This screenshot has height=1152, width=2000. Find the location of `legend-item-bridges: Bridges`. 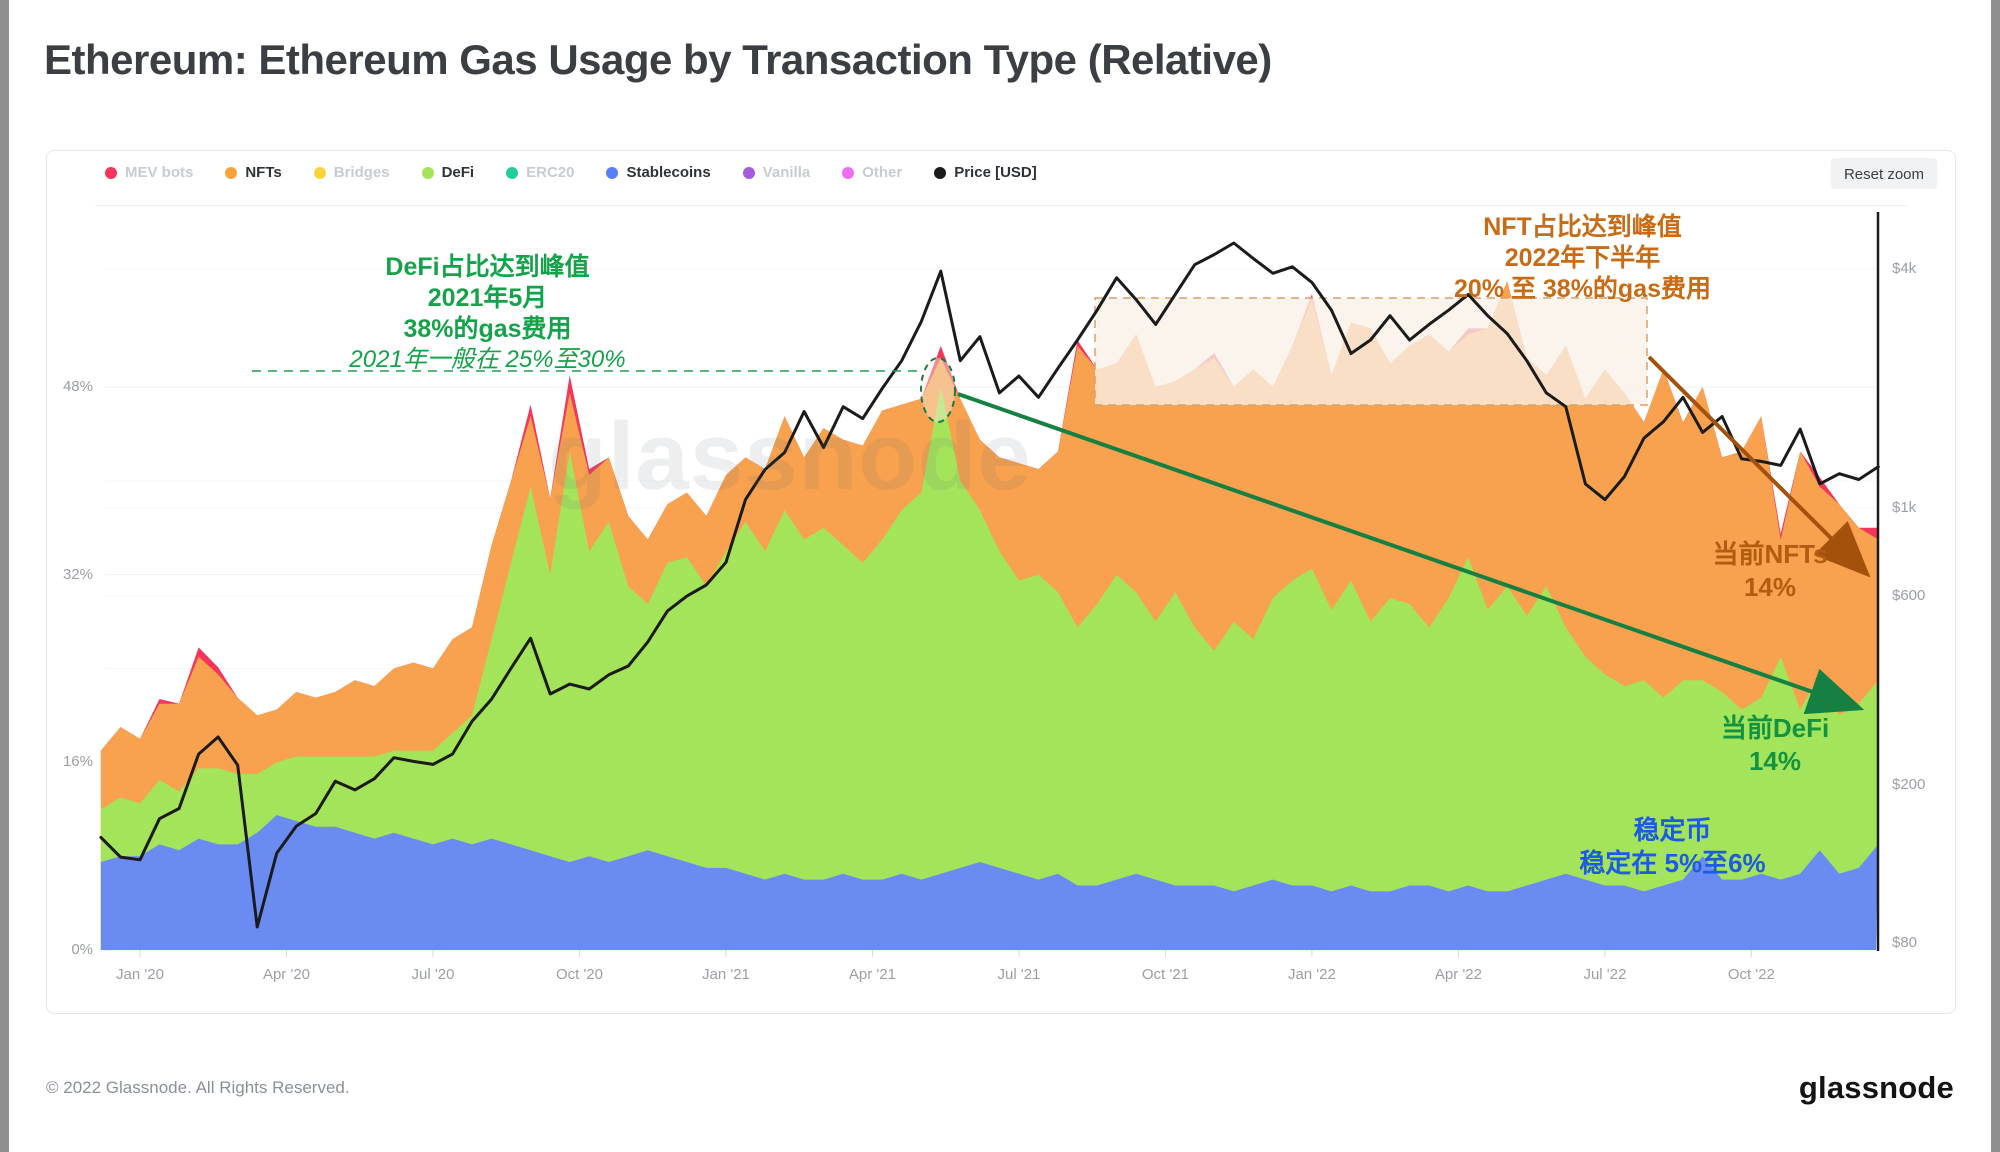

legend-item-bridges: Bridges is located at coordinates (351, 172).